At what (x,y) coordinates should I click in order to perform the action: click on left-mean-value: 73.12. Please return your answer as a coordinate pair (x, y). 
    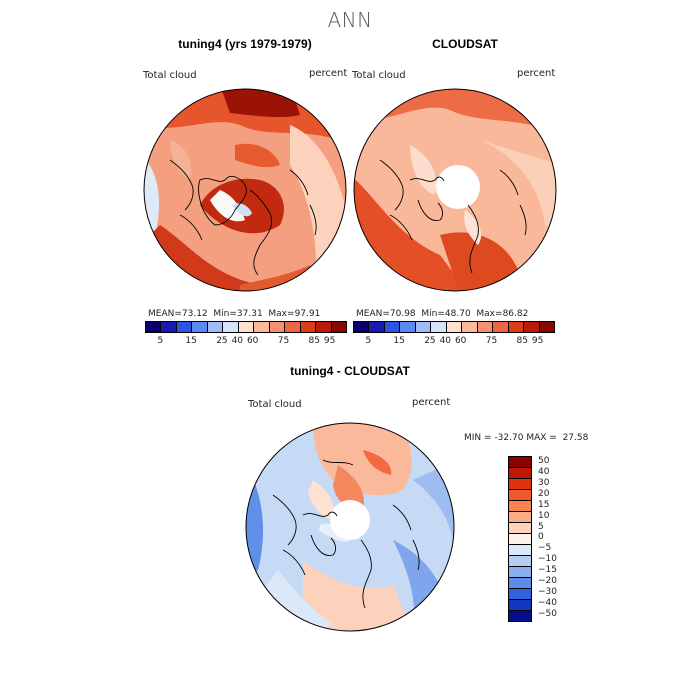
    Looking at the image, I should click on (194, 314).